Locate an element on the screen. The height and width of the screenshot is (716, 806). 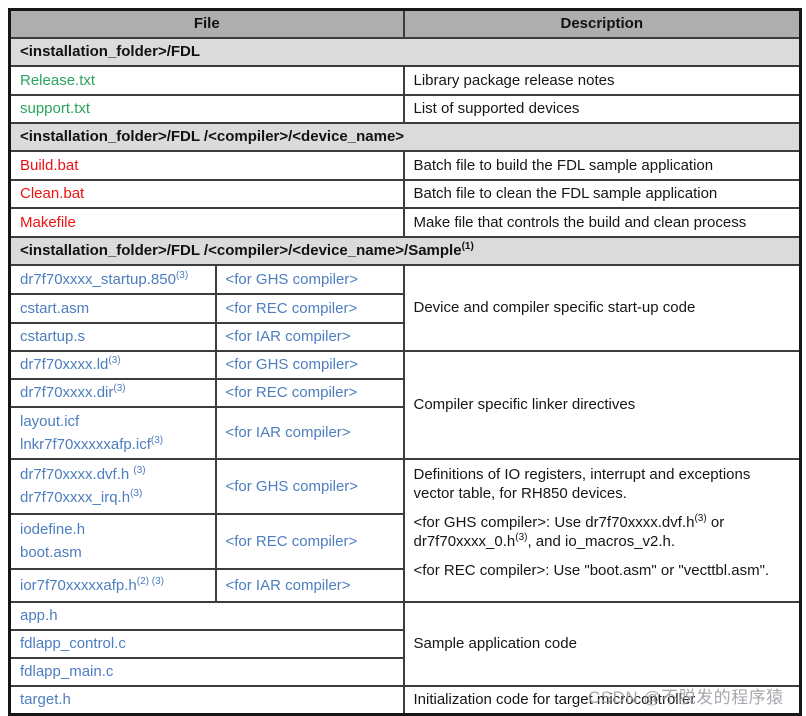
file-name: dr7f70xxxx_startup.850 is located at coordinates (98, 279).